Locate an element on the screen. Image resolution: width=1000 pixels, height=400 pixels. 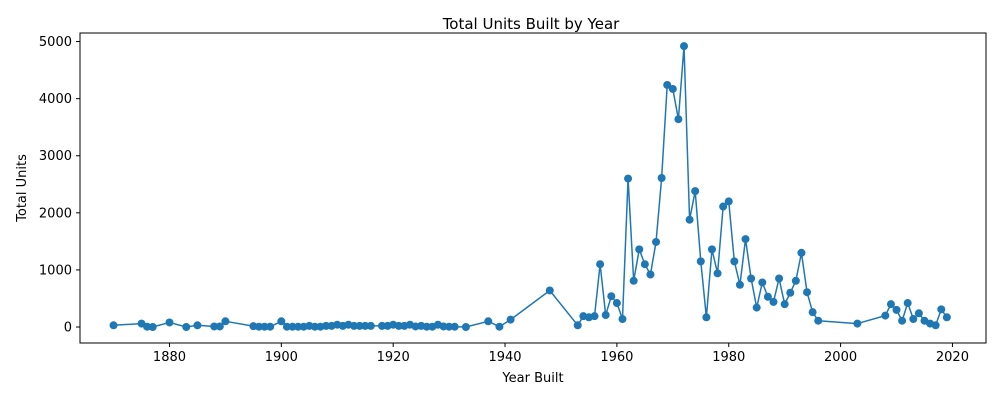
x-tick-label: 1980 is located at coordinates (728, 357).